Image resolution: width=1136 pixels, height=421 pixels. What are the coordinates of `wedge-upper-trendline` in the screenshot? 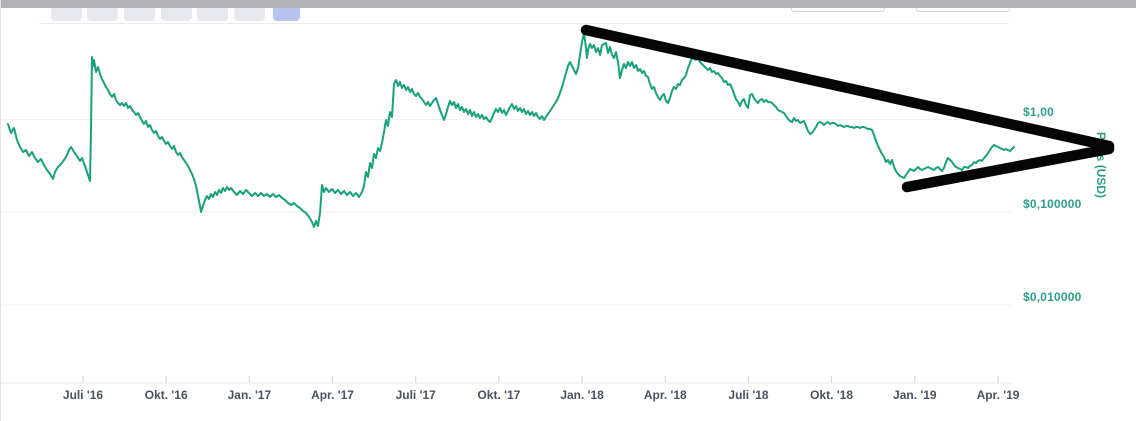 It's located at (847, 88).